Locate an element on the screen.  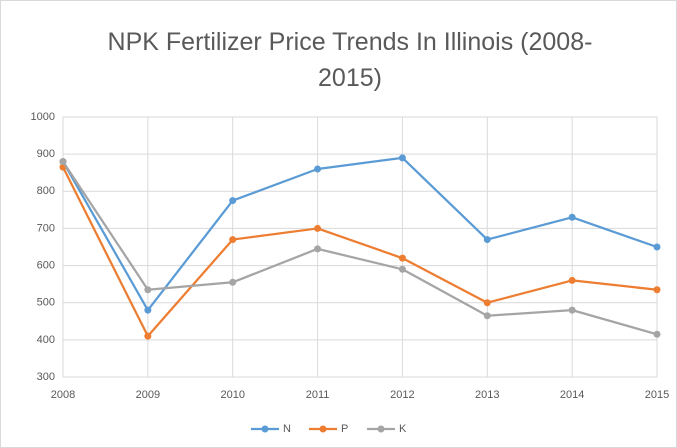
y-tick-label: 800 is located at coordinates (46, 191).